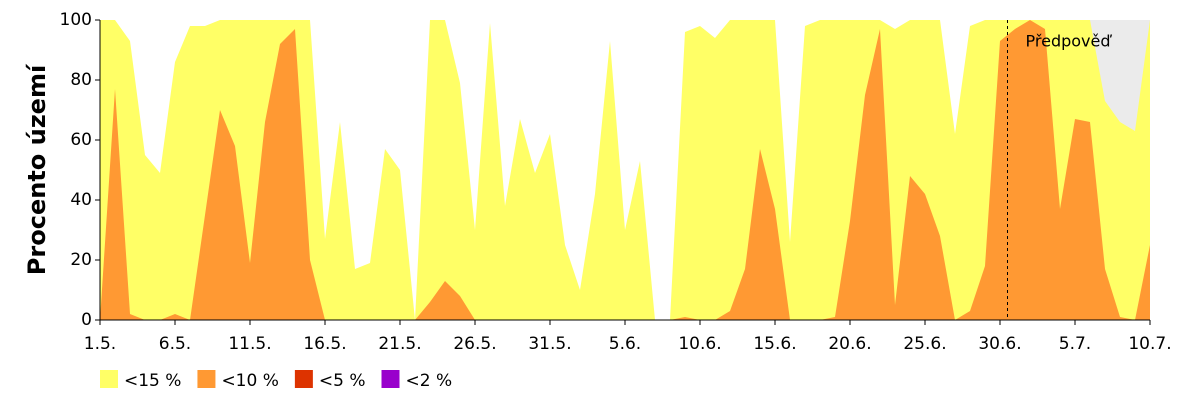  I want to click on x-tick-label: 11.5., so click(249, 344).